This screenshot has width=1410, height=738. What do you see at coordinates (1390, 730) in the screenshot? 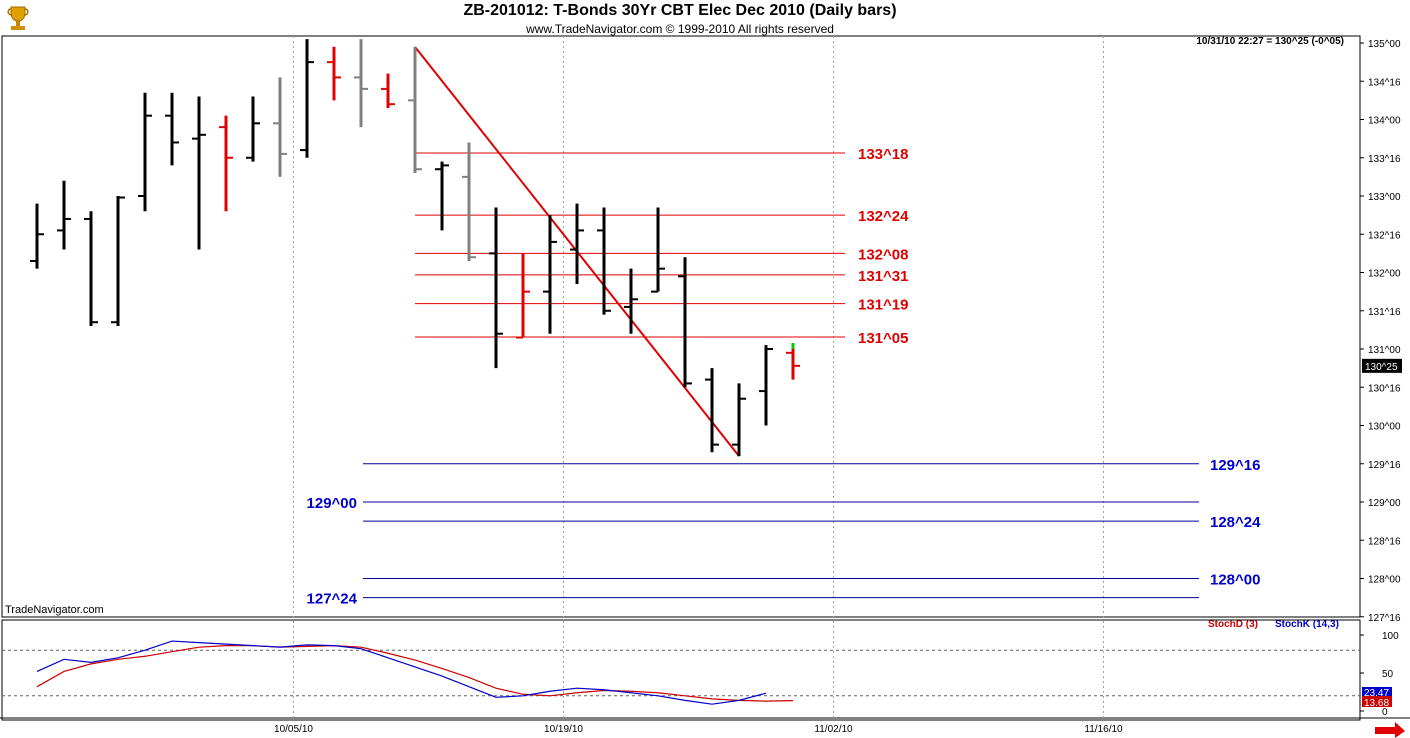
I see `scroll-right-arrow-icon` at bounding box center [1390, 730].